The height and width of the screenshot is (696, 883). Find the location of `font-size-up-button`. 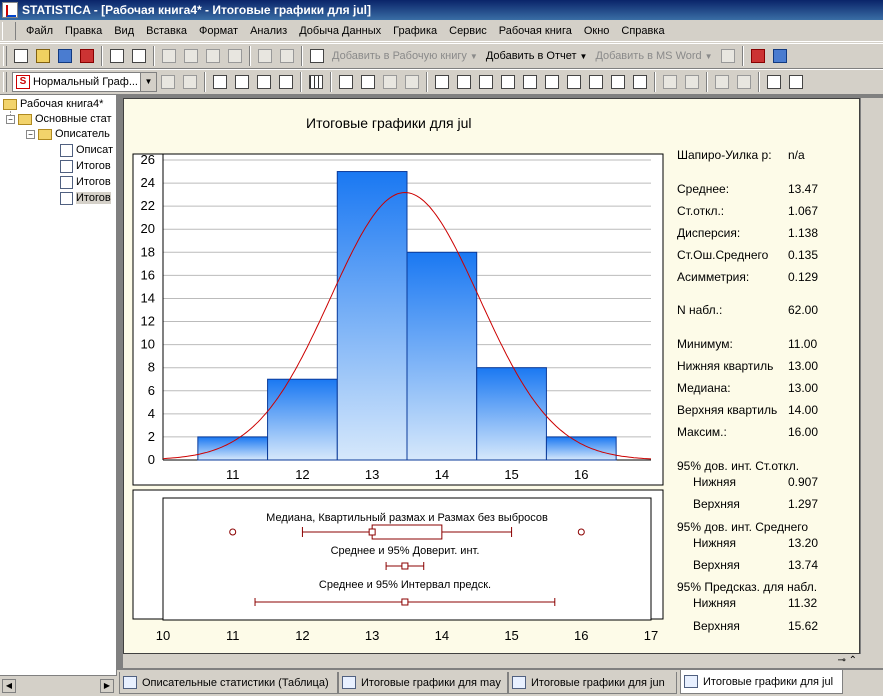

font-size-up-button is located at coordinates (774, 82).